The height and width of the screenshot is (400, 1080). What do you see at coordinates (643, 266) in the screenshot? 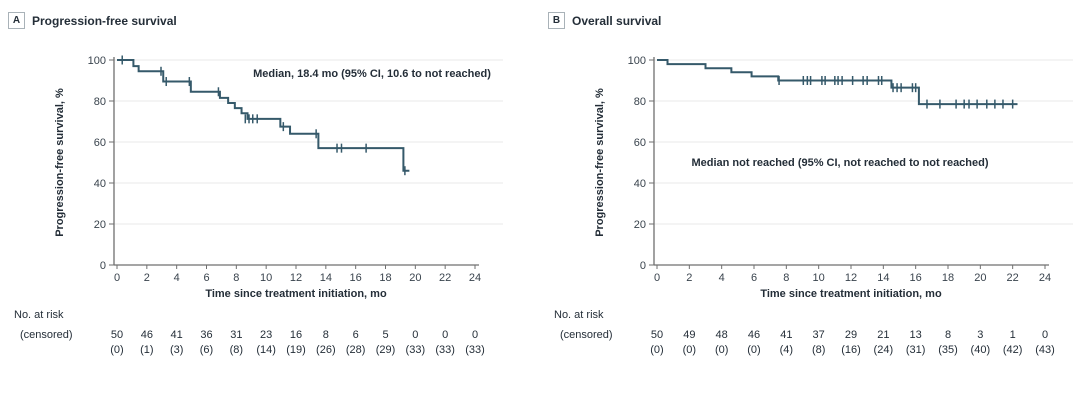
I see `y-tick-label: 0` at bounding box center [643, 266].